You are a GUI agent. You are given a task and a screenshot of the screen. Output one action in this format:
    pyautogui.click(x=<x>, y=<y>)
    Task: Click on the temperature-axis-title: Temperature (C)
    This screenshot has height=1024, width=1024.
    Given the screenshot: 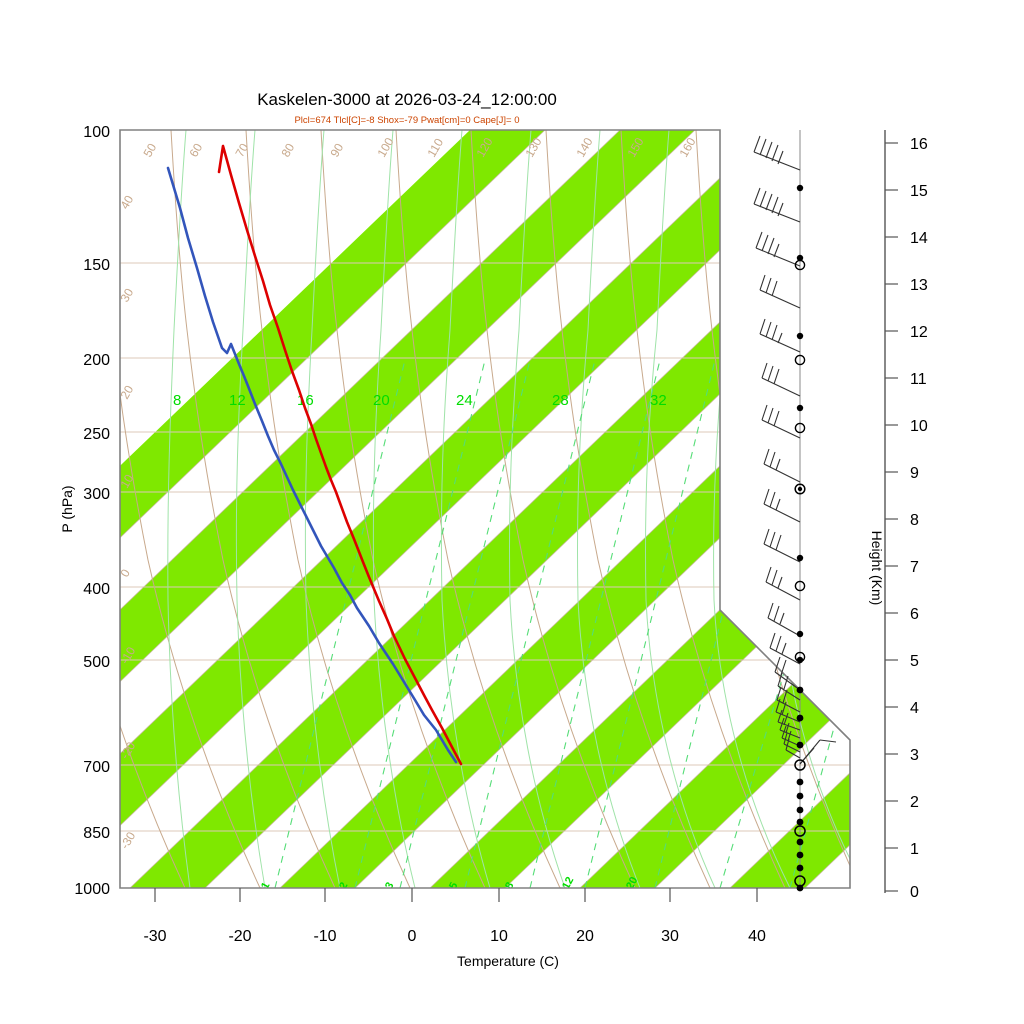 What is the action you would take?
    pyautogui.click(x=508, y=961)
    